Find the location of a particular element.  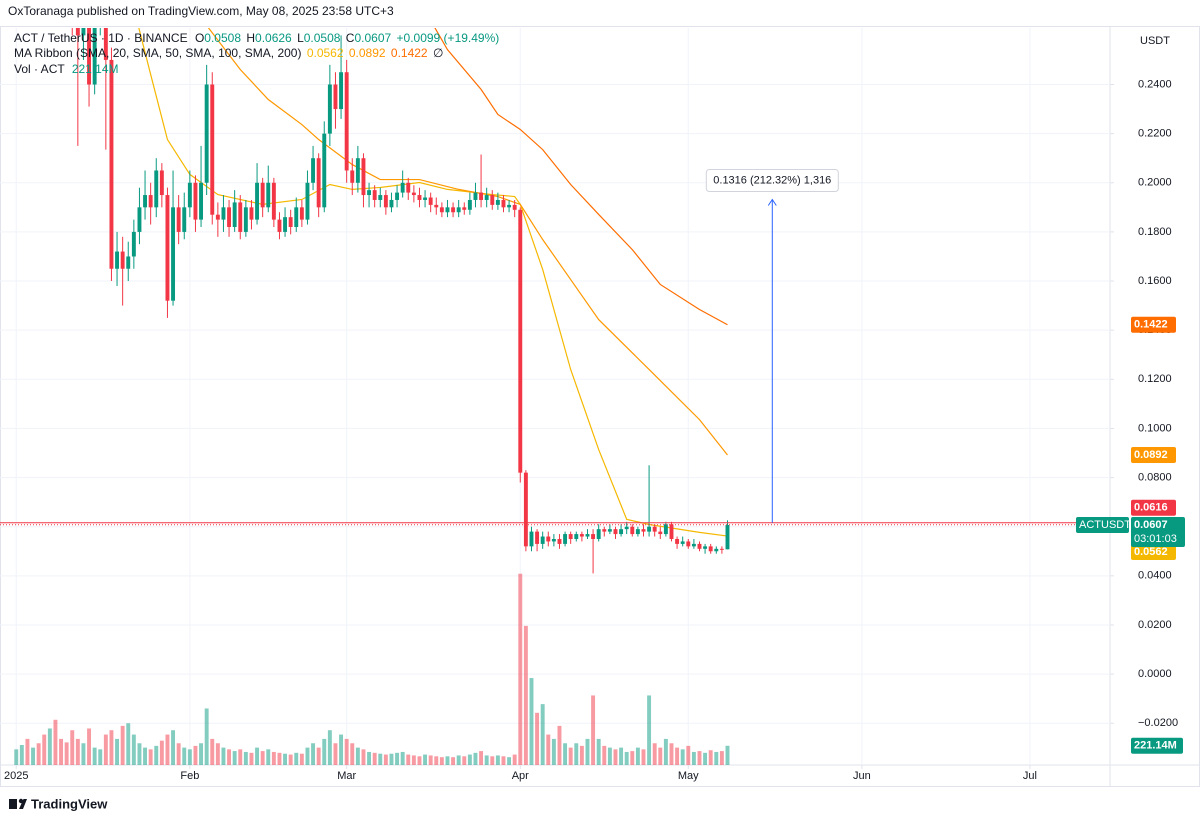

countdown: 03:01:03 is located at coordinates (1155, 539).